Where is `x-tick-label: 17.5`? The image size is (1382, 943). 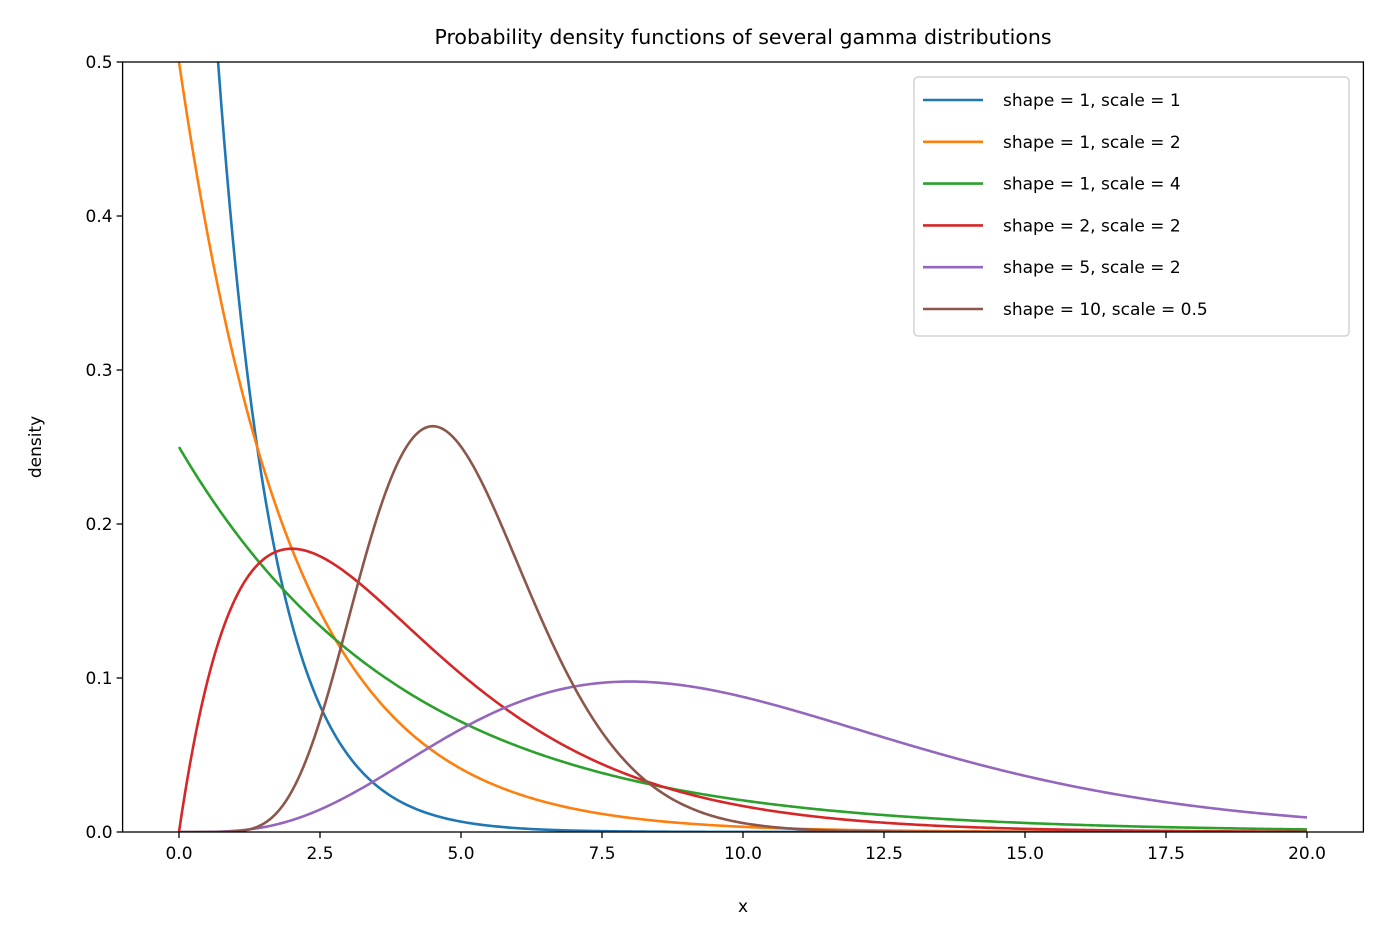
x-tick-label: 17.5 is located at coordinates (1166, 854).